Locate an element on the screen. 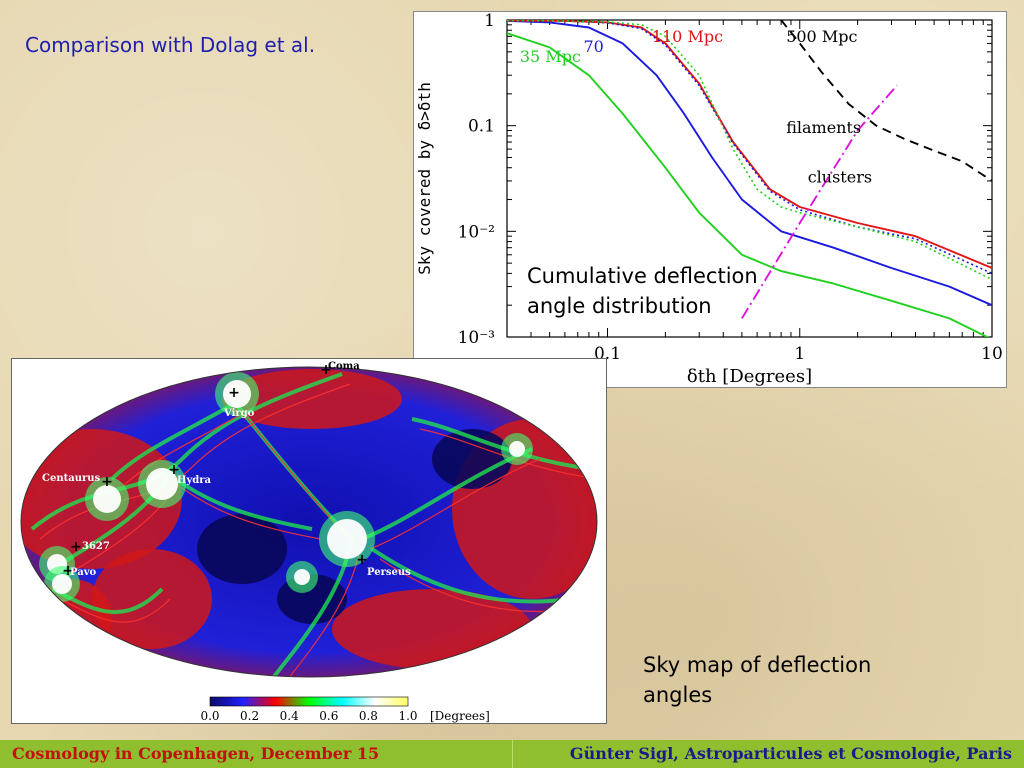  skymap-caption: Sky map of deflection angles is located at coordinates (757, 680).